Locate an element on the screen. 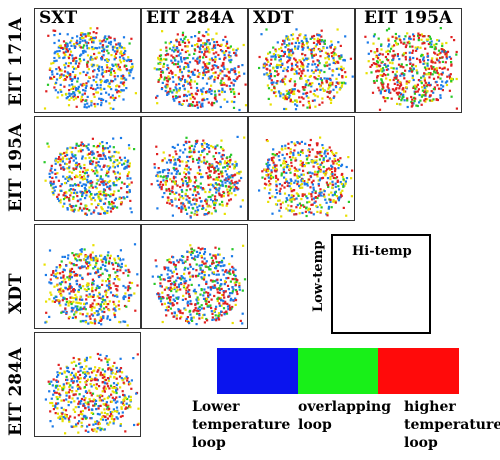  panel-r0-c2: XDT is located at coordinates (301, 60).